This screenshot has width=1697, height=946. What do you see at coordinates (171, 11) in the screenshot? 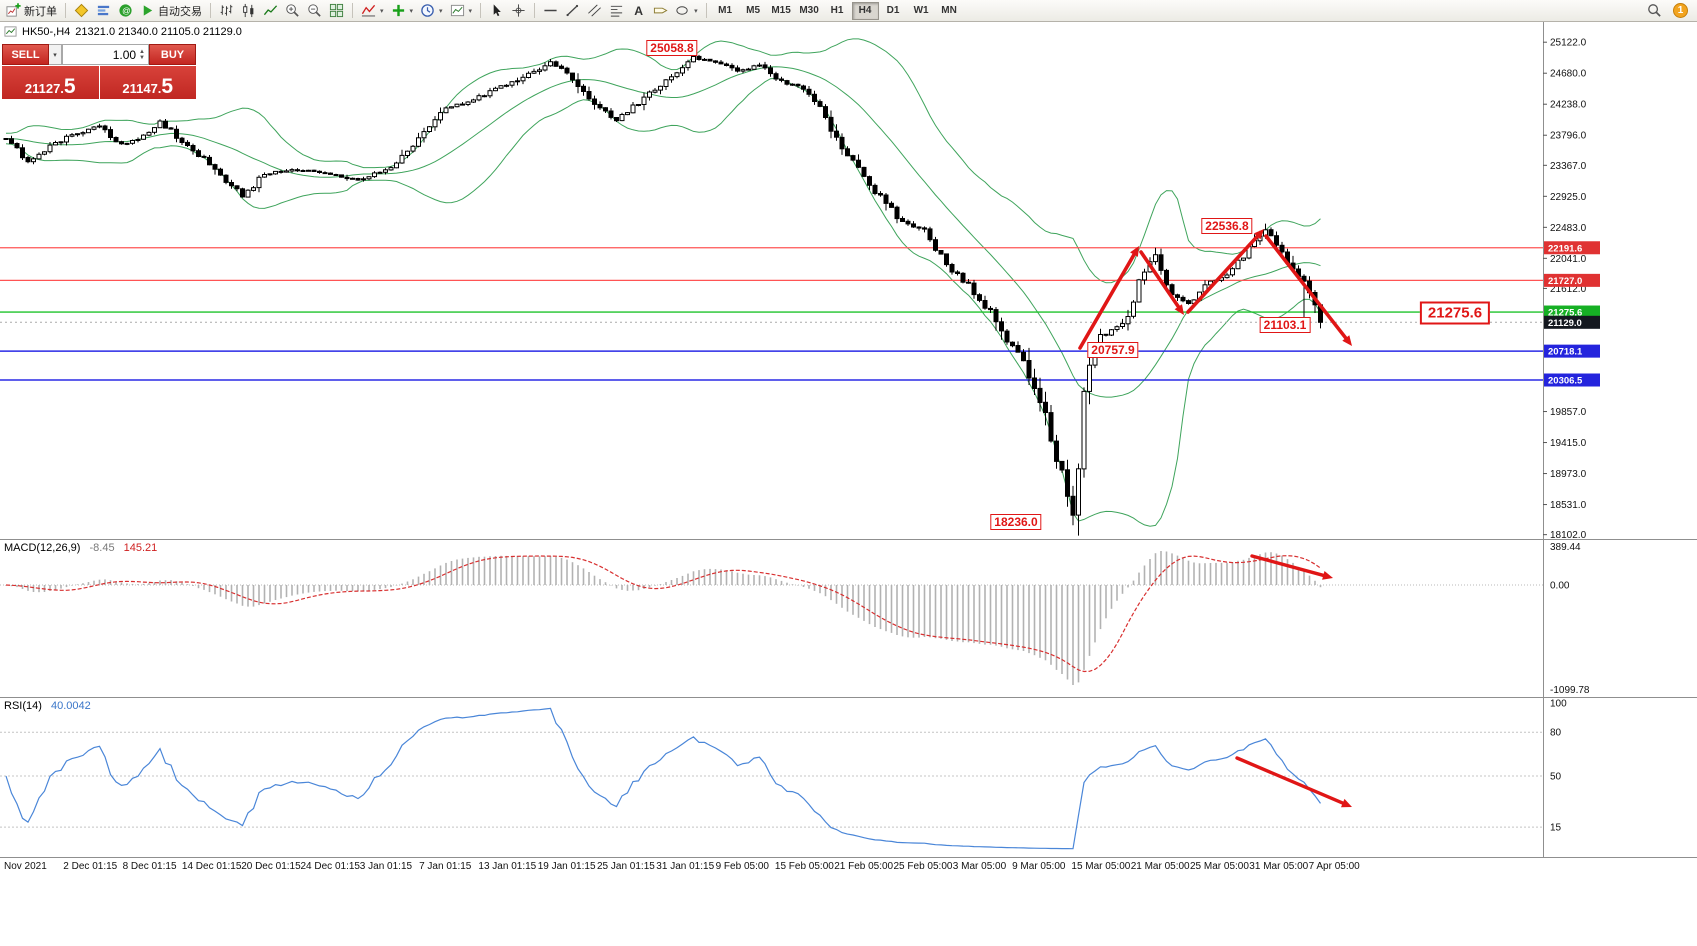
I see `autotrading-button: 自动交易` at bounding box center [171, 11].